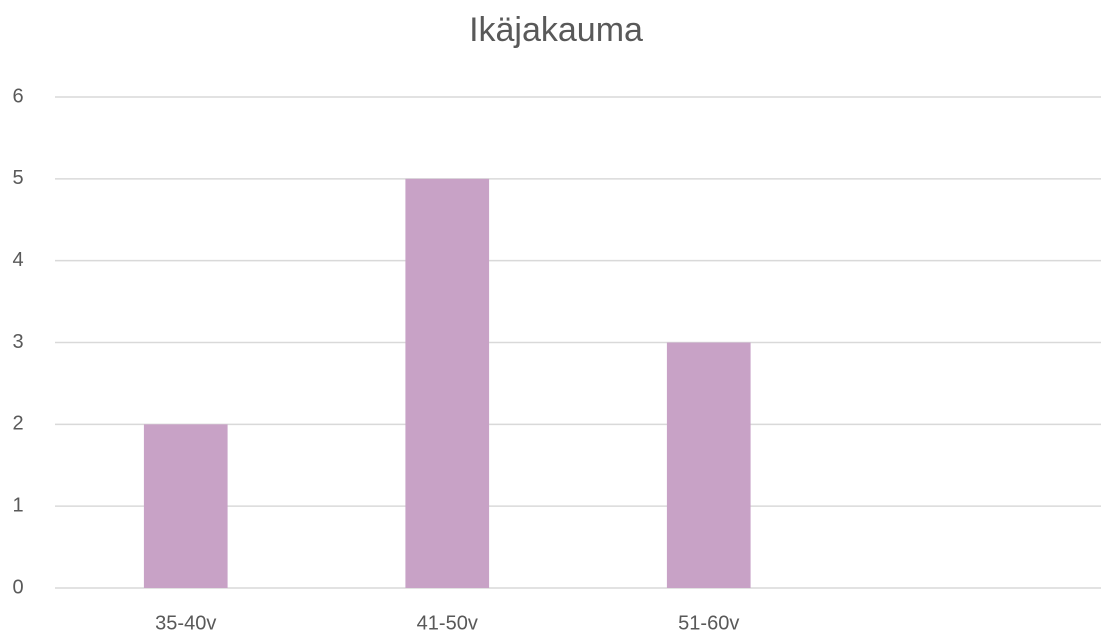 This screenshot has height=634, width=1101. Describe the element at coordinates (447, 623) in the screenshot. I see `x-tick-label: 41-50v` at that location.